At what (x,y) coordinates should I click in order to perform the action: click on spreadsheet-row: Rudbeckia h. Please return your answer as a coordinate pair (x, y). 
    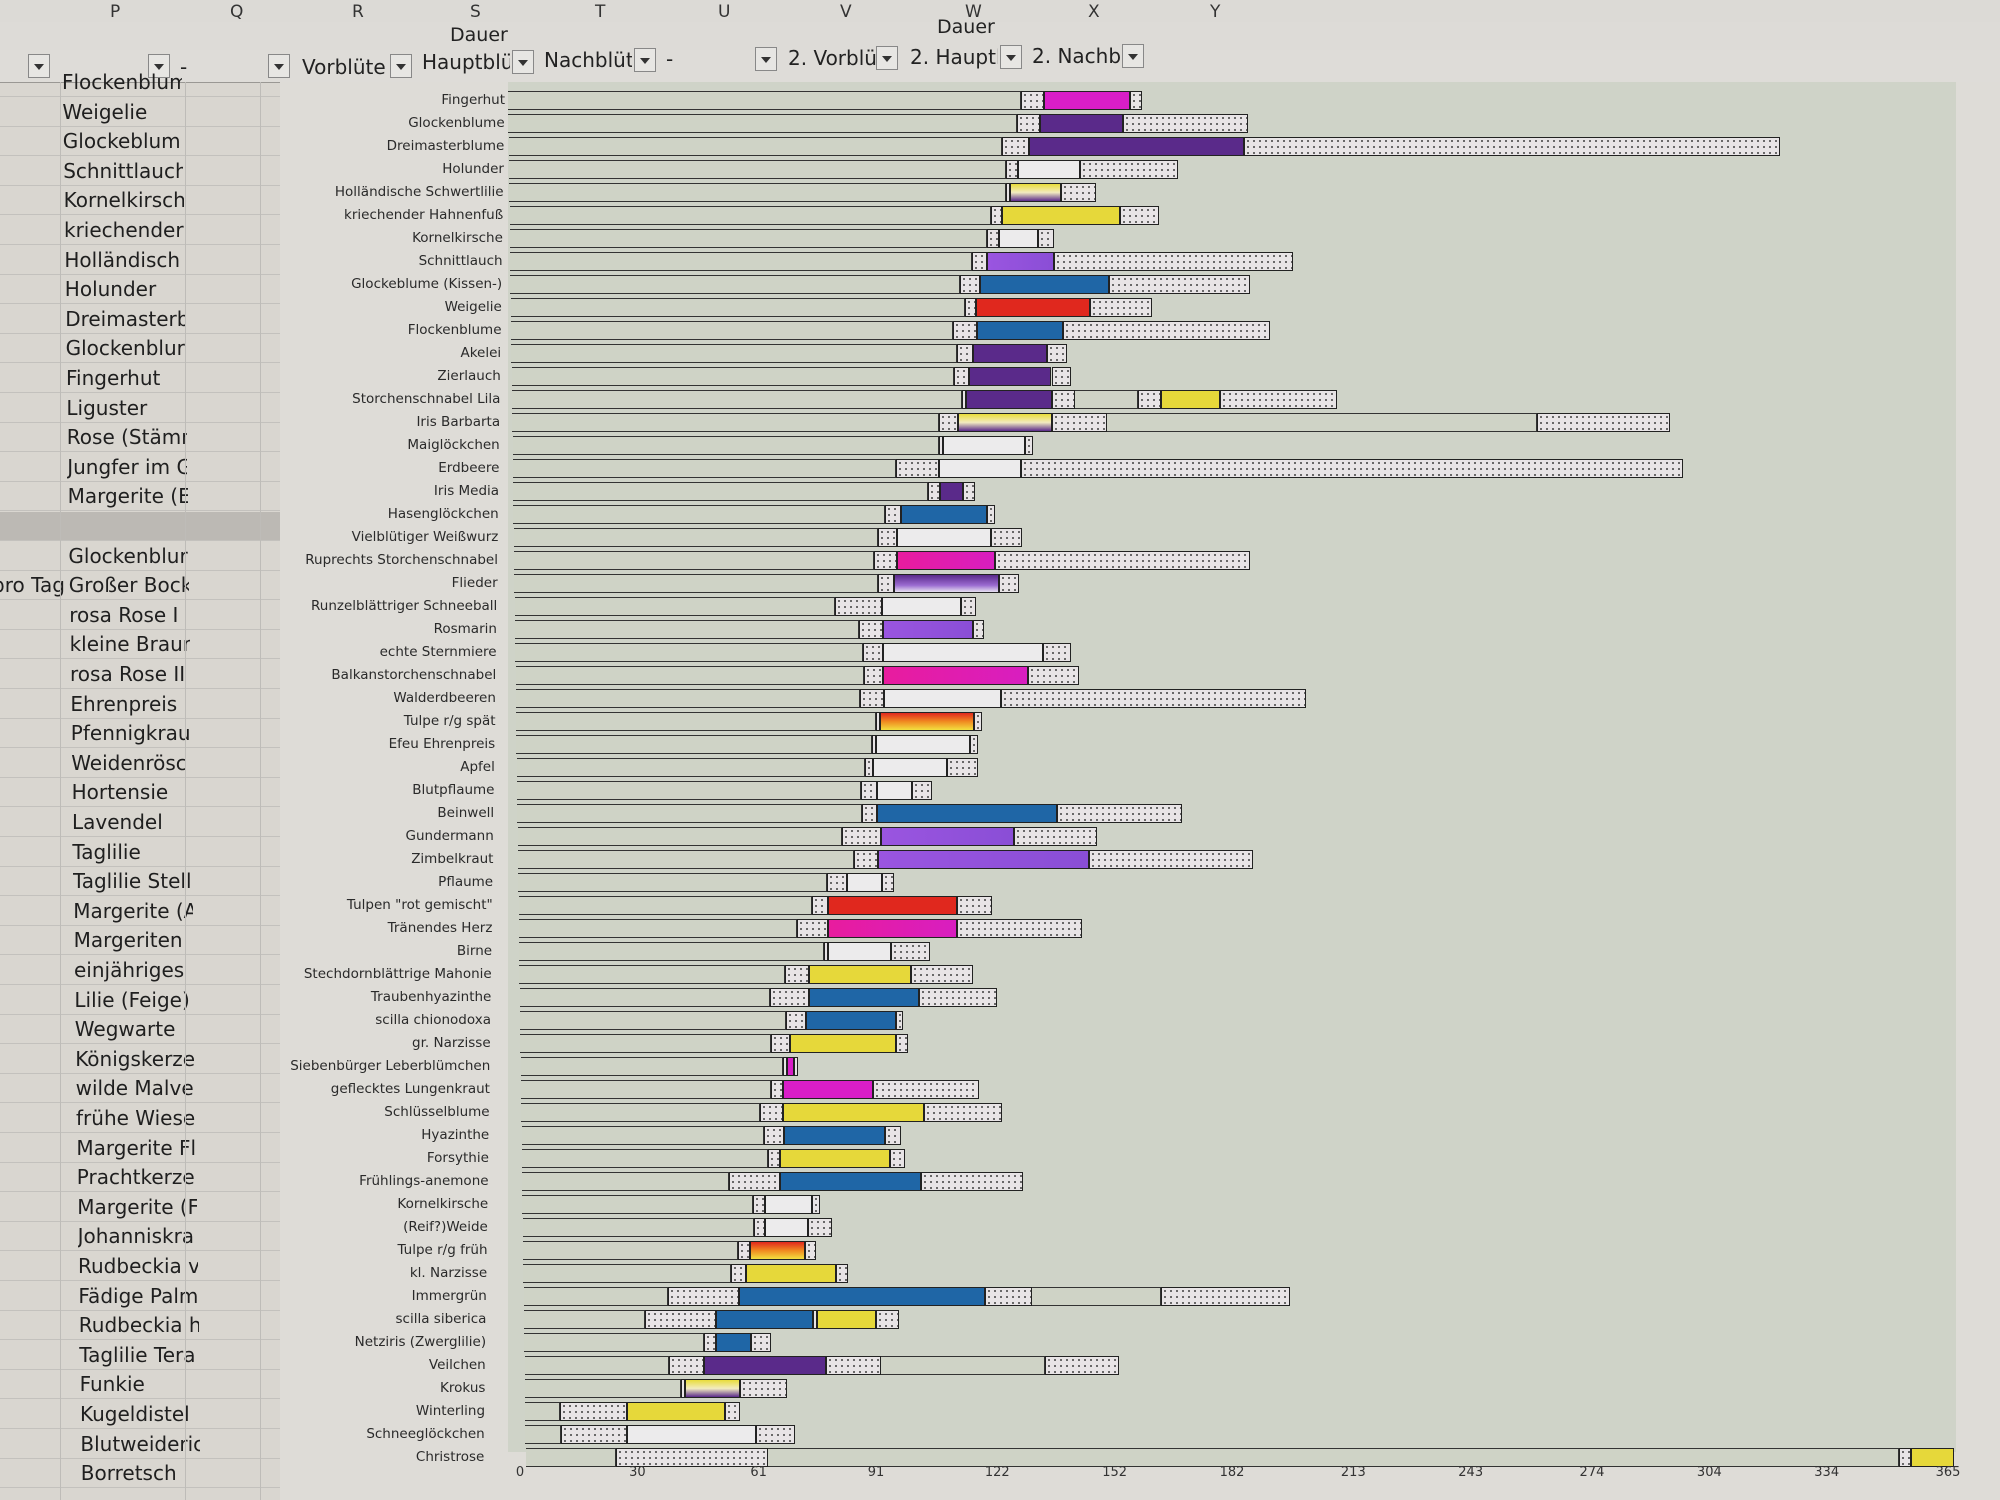
    Looking at the image, I should click on (140, 1326).